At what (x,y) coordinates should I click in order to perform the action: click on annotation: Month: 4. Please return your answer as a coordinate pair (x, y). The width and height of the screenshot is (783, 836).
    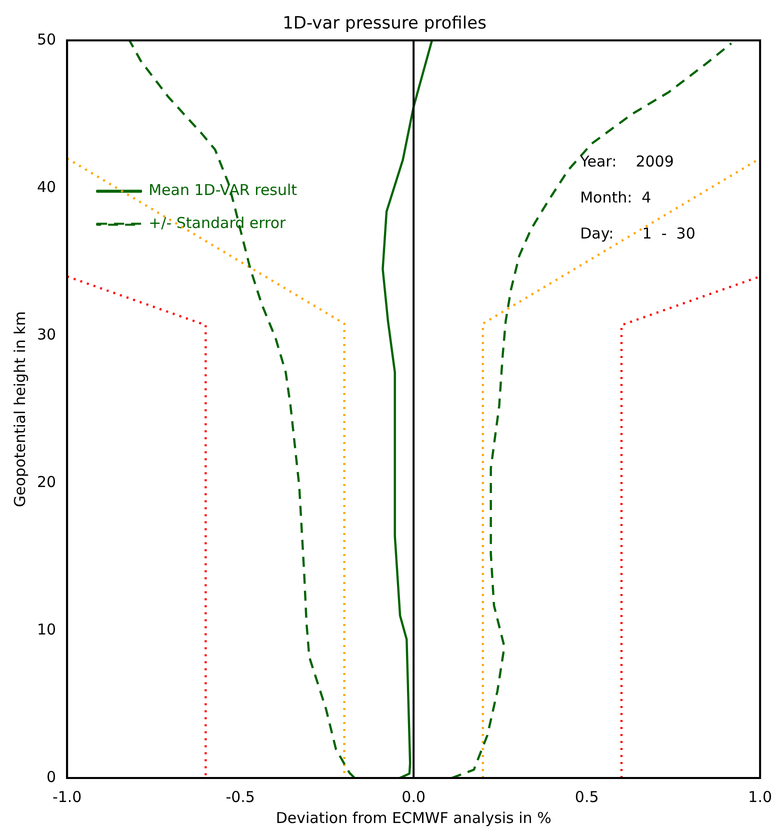
    Looking at the image, I should click on (616, 197).